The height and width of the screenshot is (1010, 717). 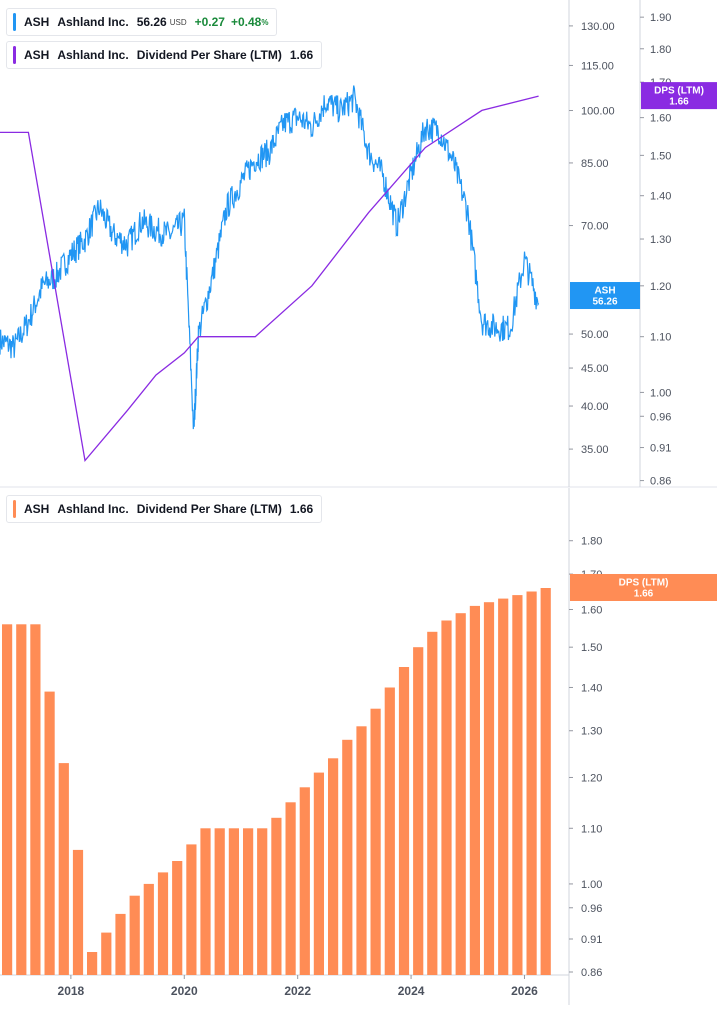 I want to click on dps-badge-top, so click(x=679, y=96).